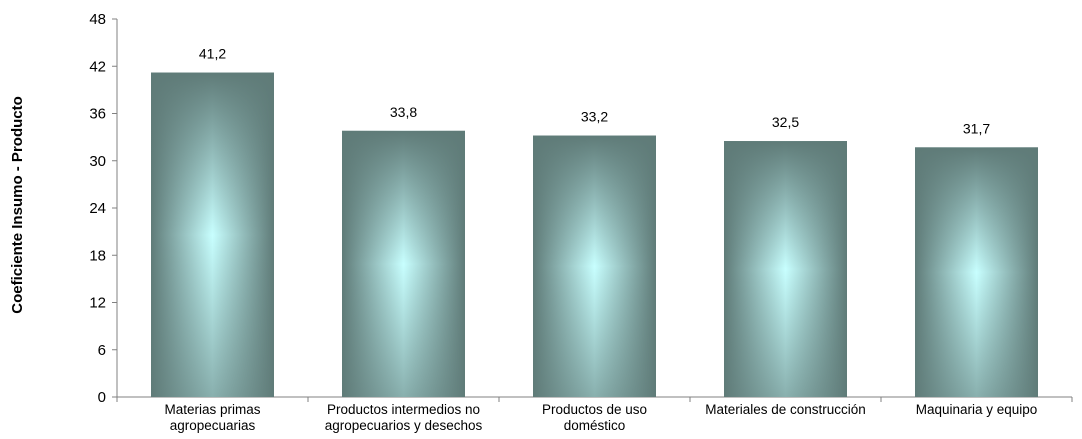 This screenshot has height=439, width=1082. What do you see at coordinates (97, 303) in the screenshot?
I see `y-tick-label: 12` at bounding box center [97, 303].